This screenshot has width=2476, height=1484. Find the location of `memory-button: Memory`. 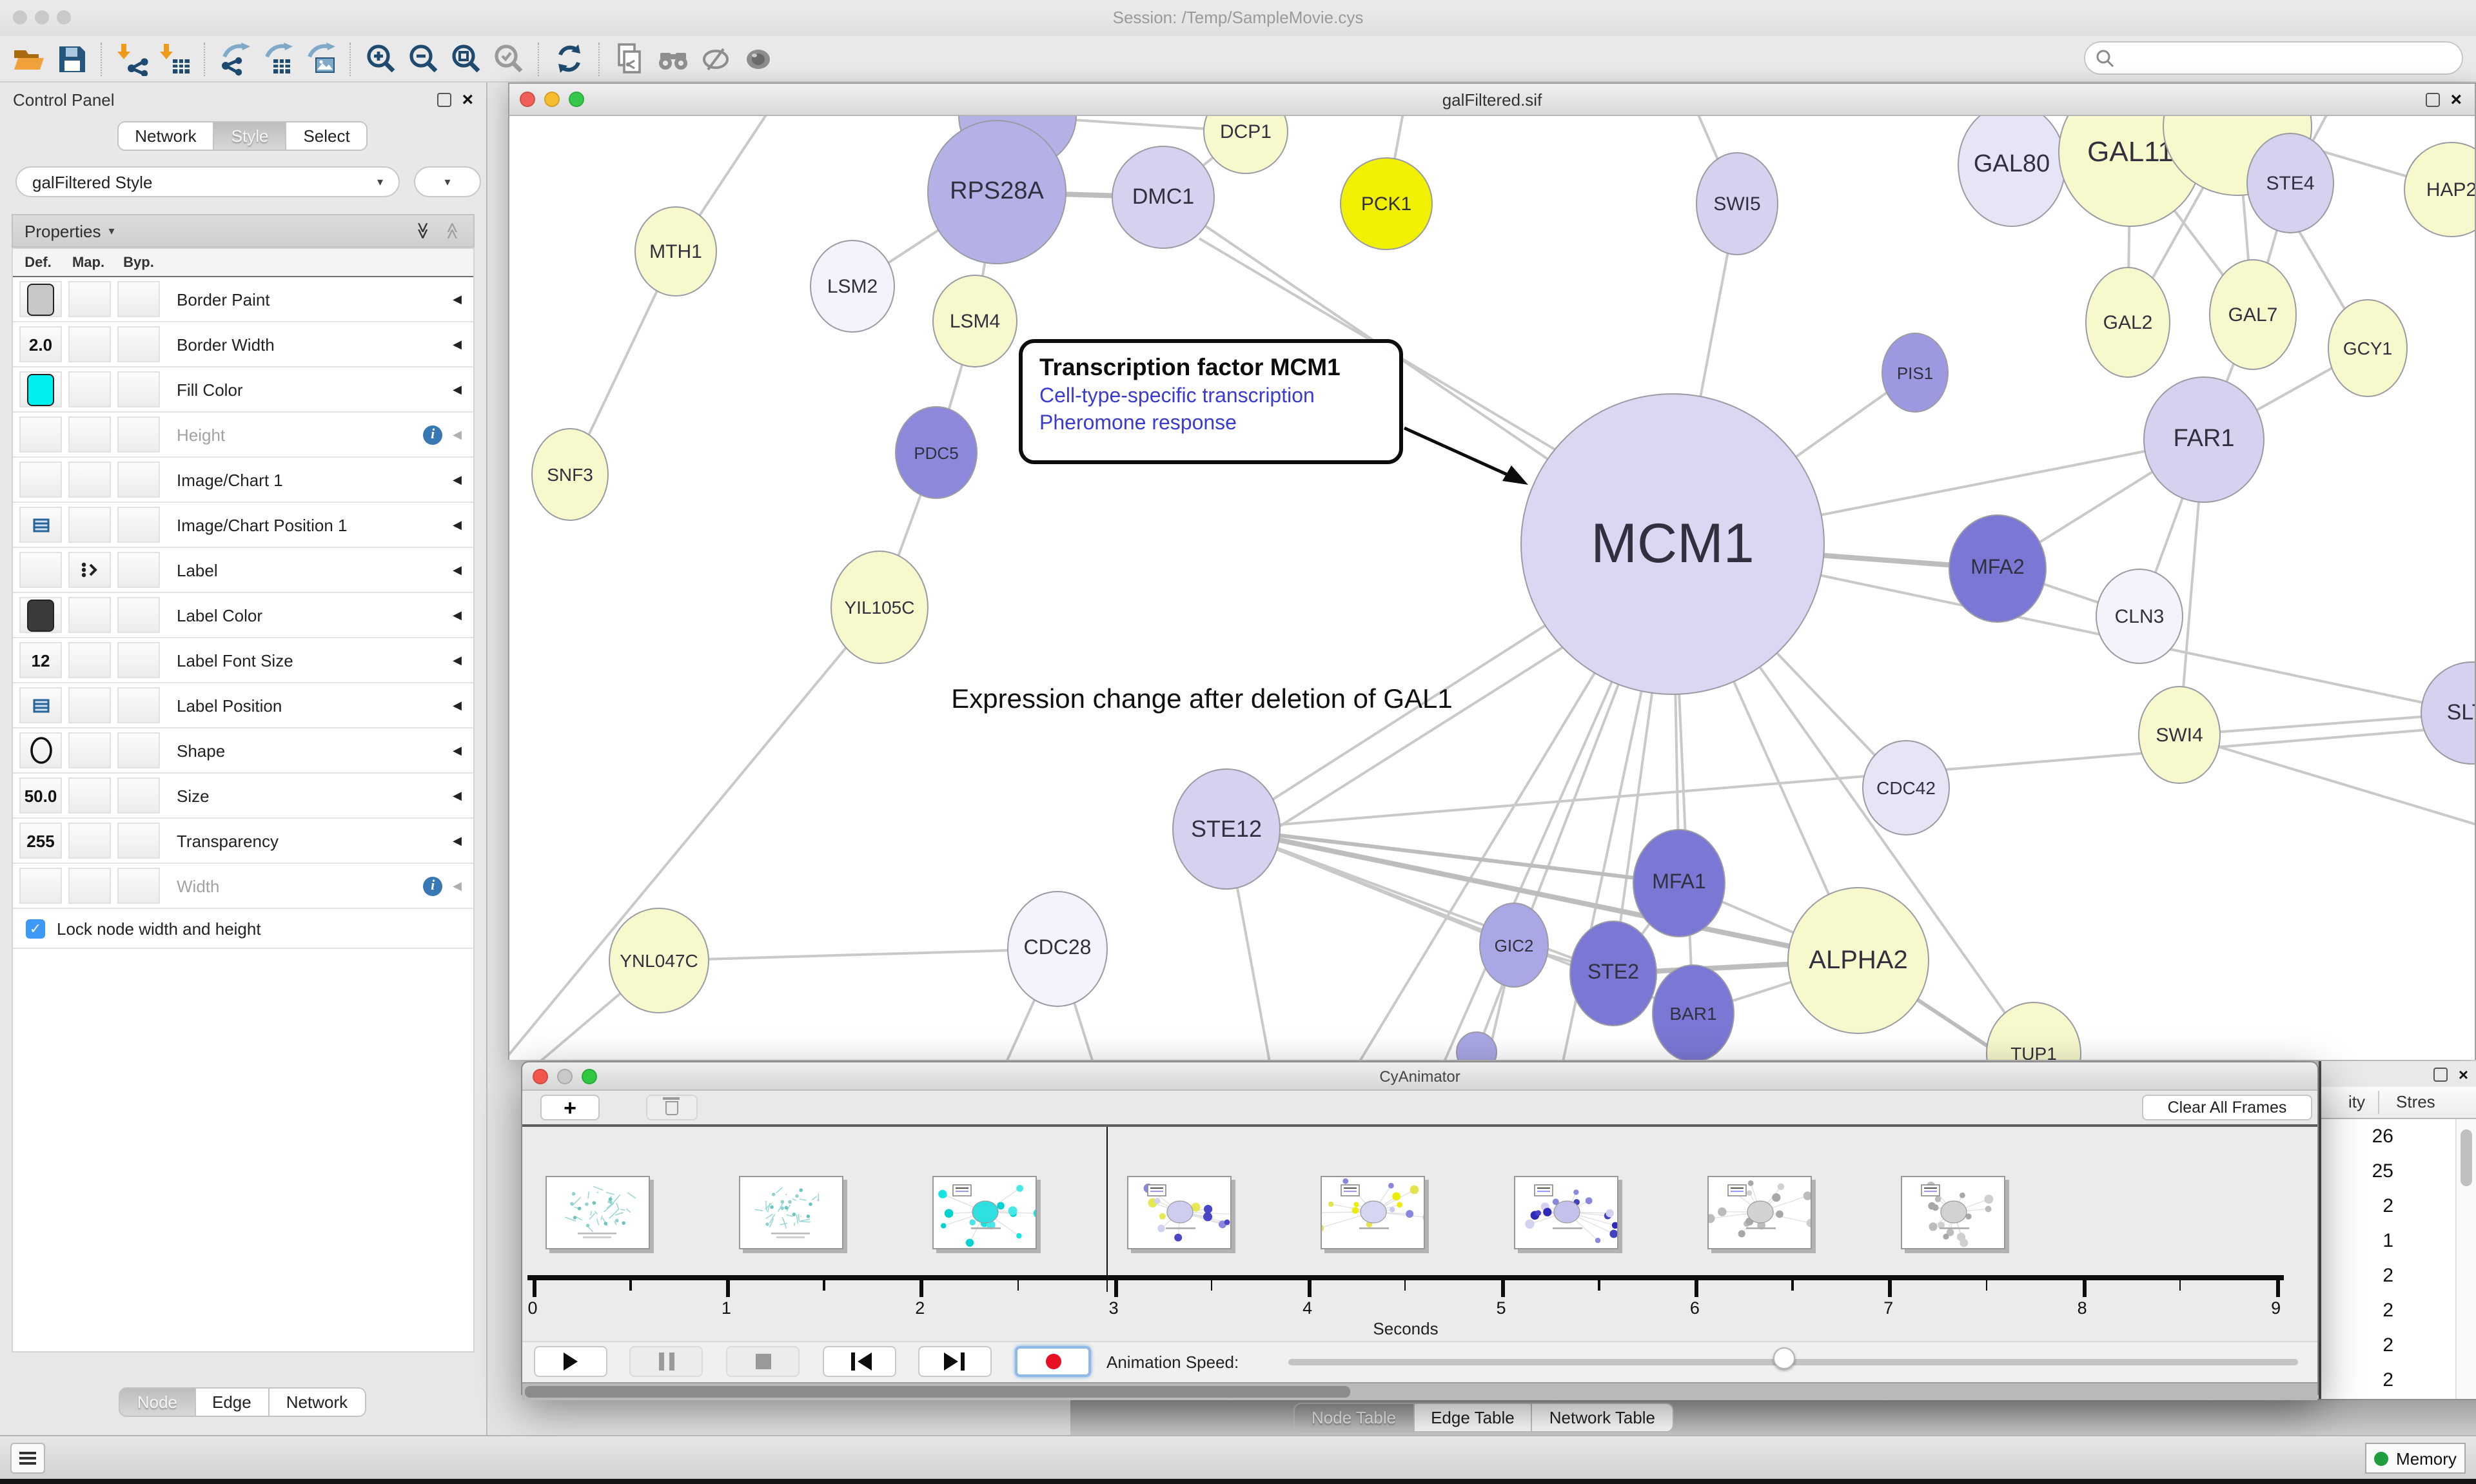

memory-button: Memory is located at coordinates (2415, 1458).